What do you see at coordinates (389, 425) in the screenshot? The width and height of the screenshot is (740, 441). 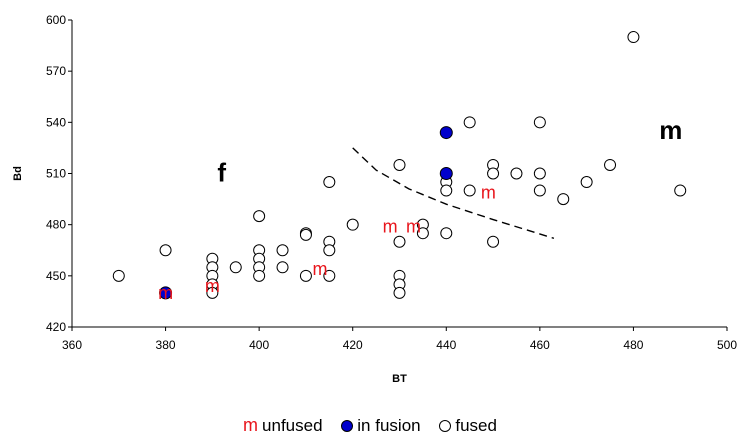 I see `legend-in-fusion-label: in fusion` at bounding box center [389, 425].